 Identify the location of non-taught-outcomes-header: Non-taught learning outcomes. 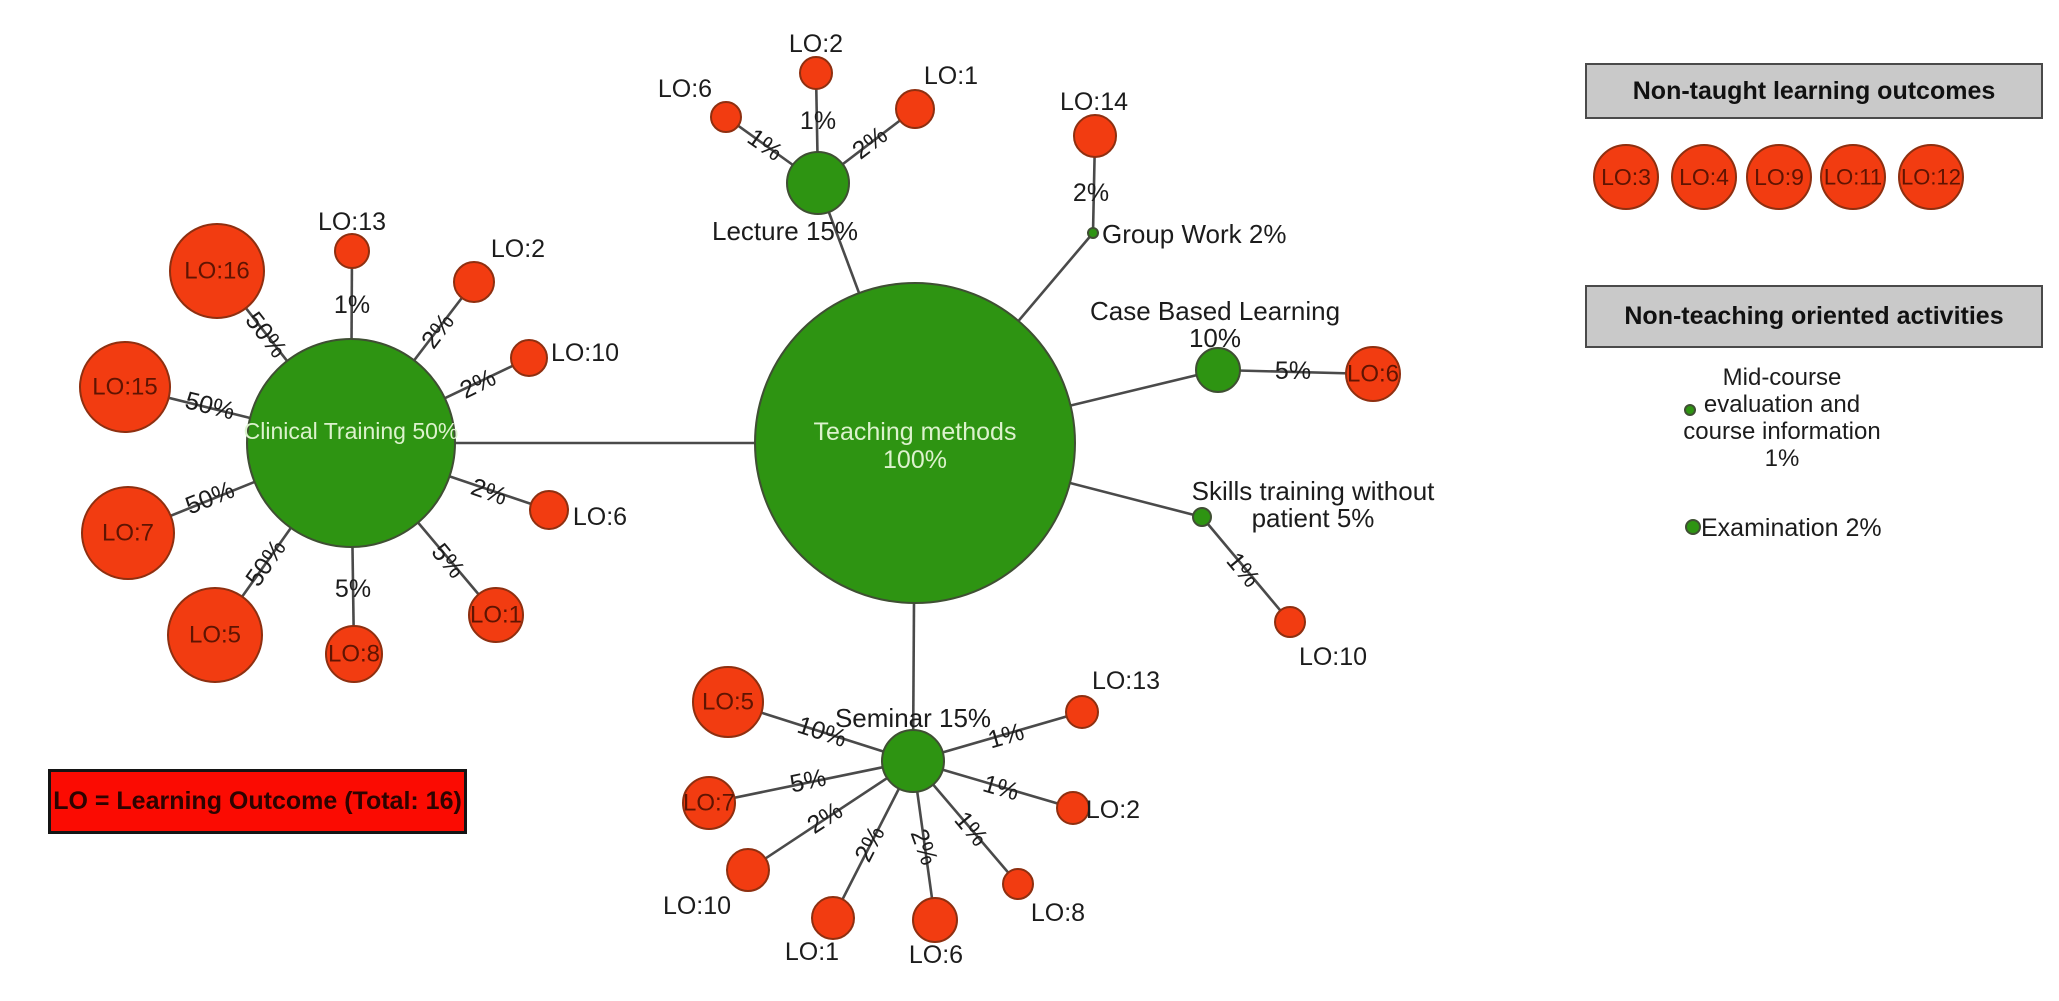
(1814, 91).